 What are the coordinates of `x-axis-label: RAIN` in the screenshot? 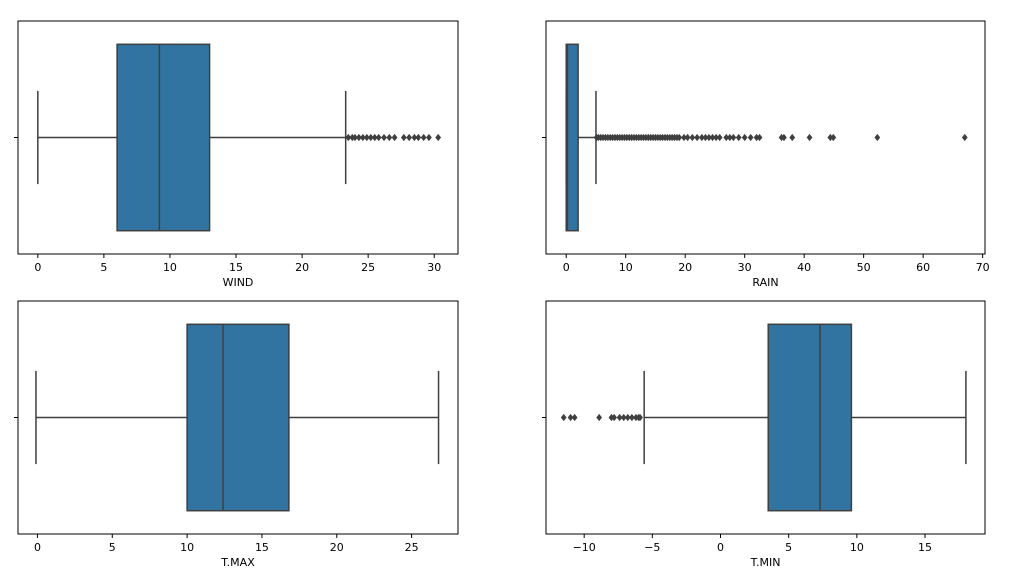 It's located at (765, 282).